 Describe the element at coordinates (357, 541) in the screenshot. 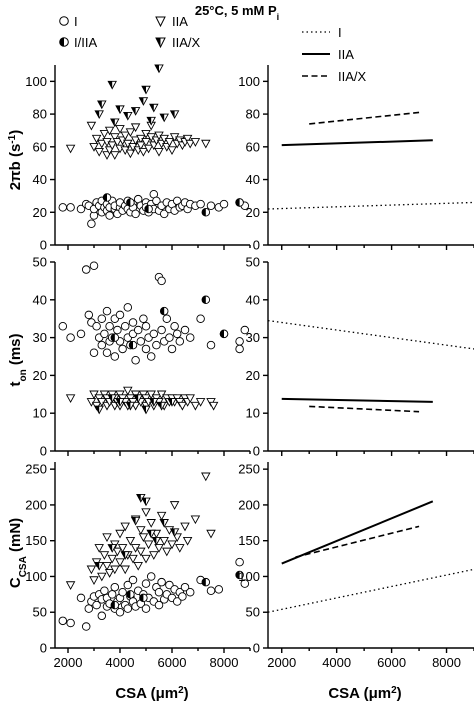

I see `fit-line-iia-x` at that location.